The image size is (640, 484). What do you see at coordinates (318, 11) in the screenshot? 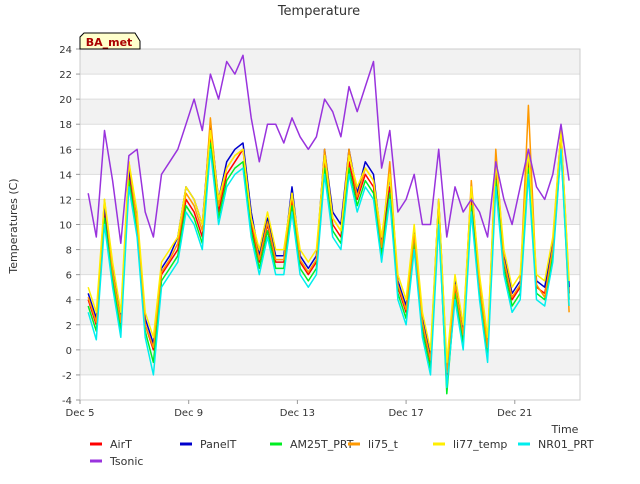
I see `chart-title: Temperature` at bounding box center [318, 11].